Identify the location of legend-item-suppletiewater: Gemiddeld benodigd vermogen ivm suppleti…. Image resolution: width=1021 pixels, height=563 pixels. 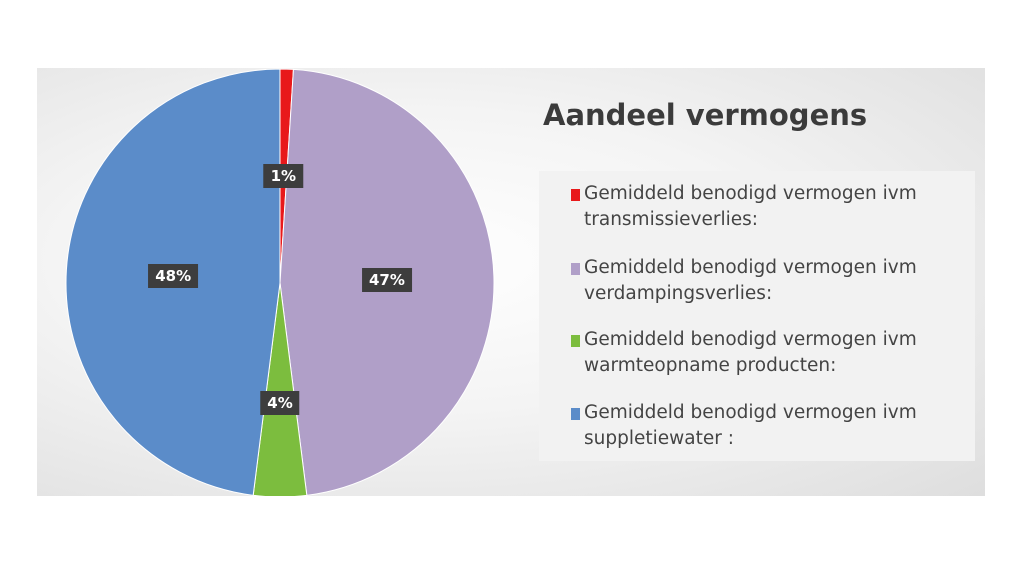
(767, 426).